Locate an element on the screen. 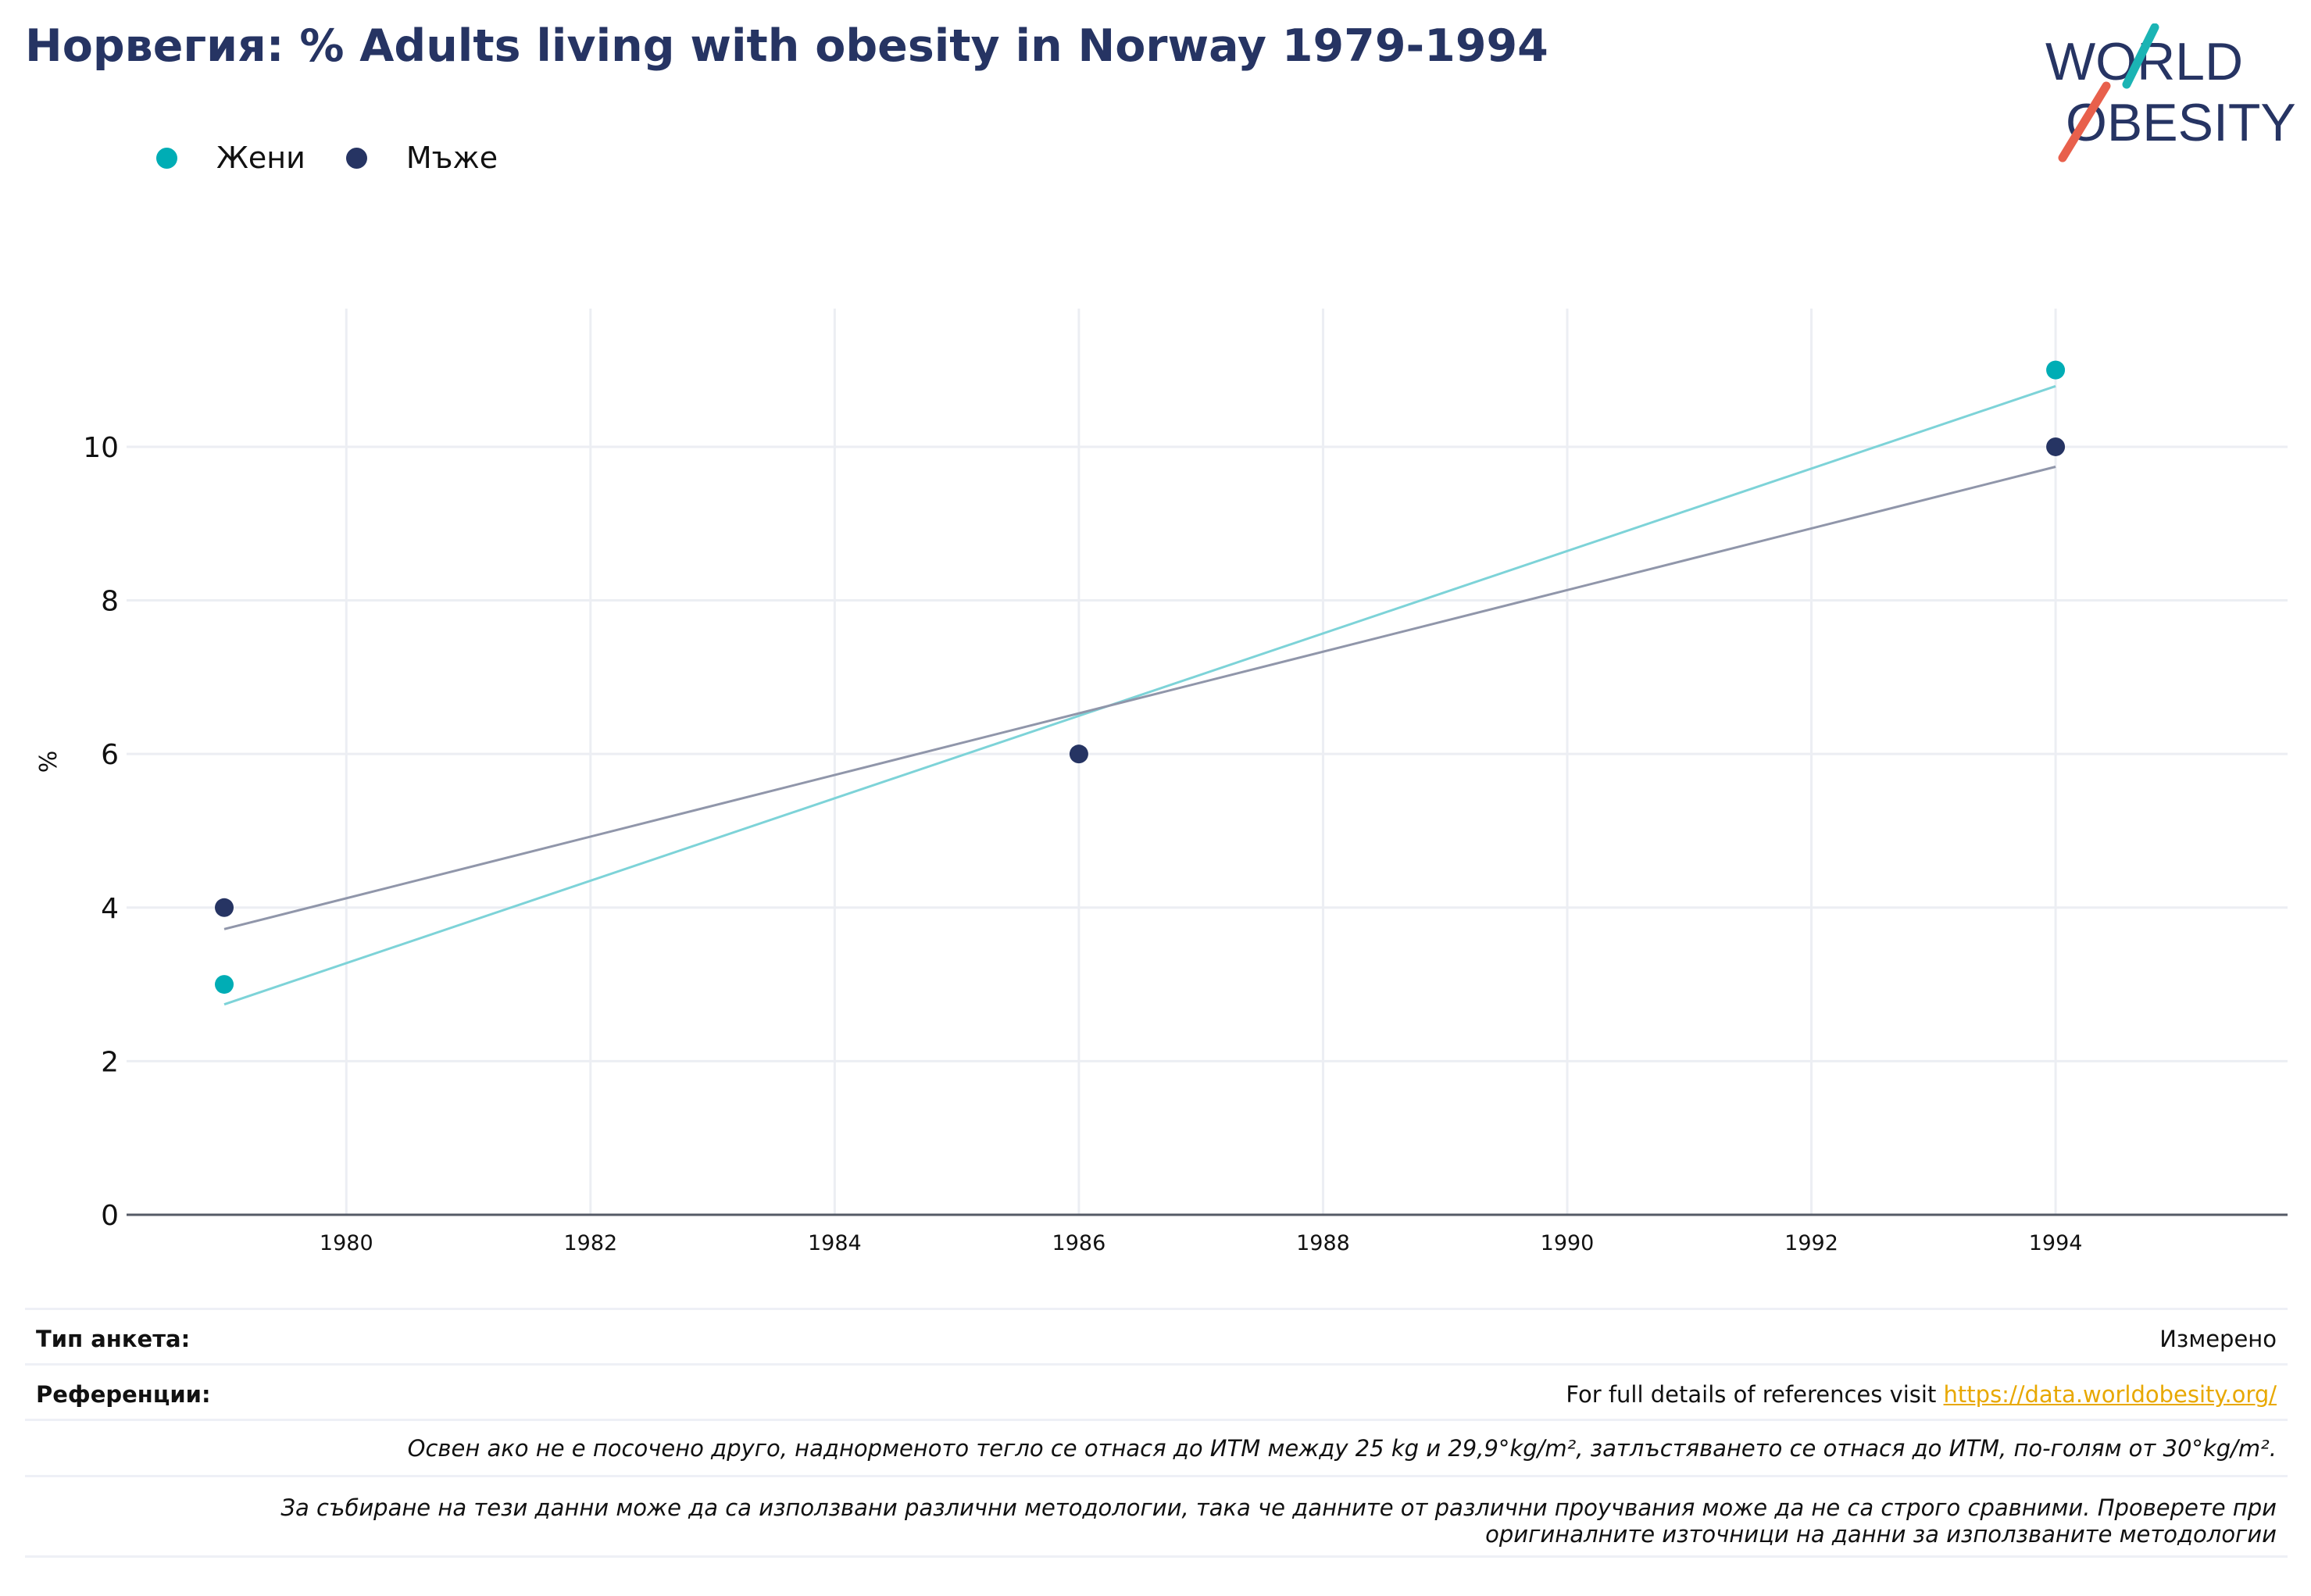 This screenshot has height=1596, width=2311. y-axis-label: % is located at coordinates (49, 762).